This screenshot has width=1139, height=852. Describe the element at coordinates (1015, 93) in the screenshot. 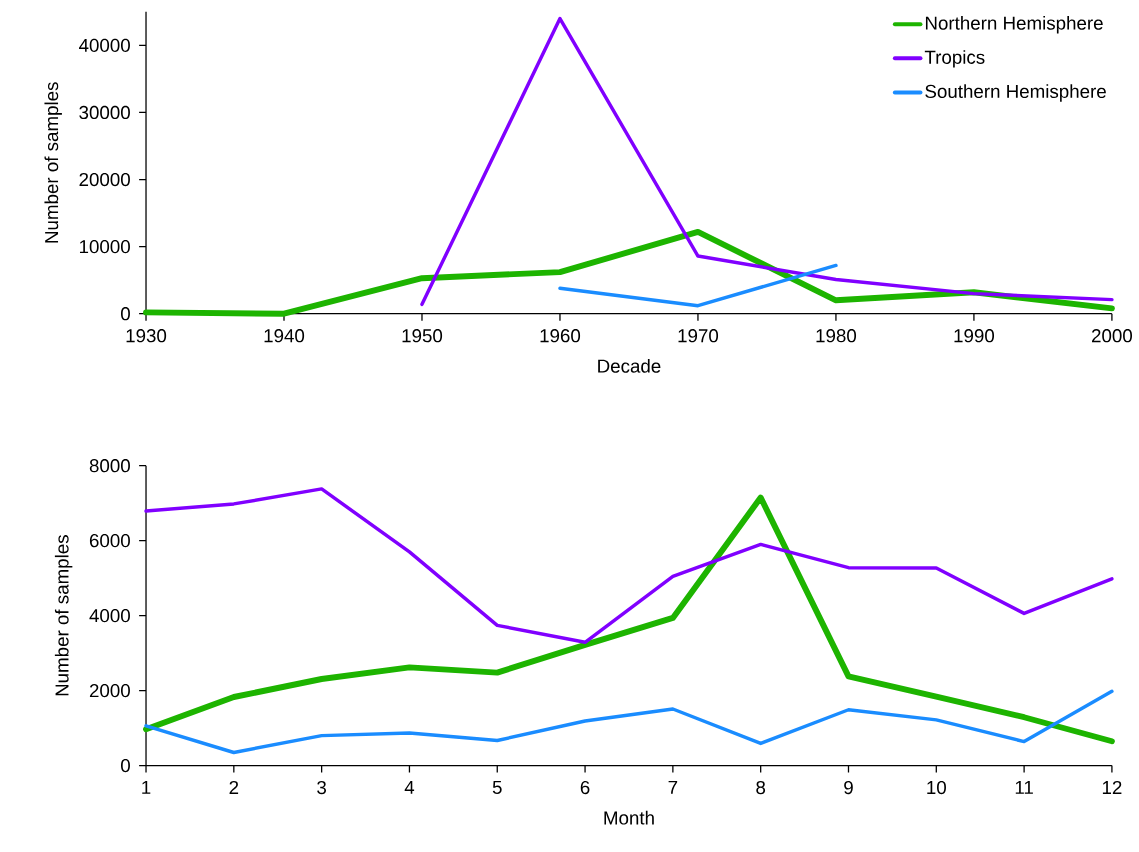

I see `legend-label: Southern Hemisphere` at that location.